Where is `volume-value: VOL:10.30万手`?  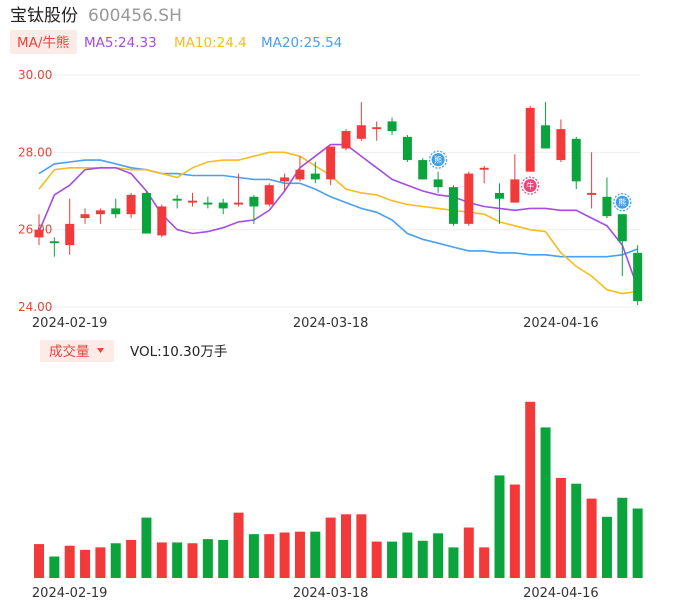 volume-value: VOL:10.30万手 is located at coordinates (178, 352).